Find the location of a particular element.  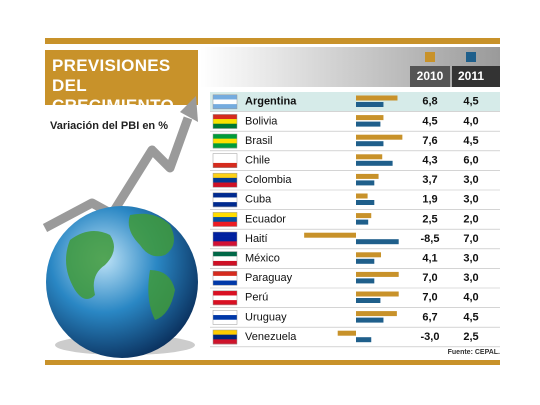

value-label: 4,0 is located at coordinates (470, 298).